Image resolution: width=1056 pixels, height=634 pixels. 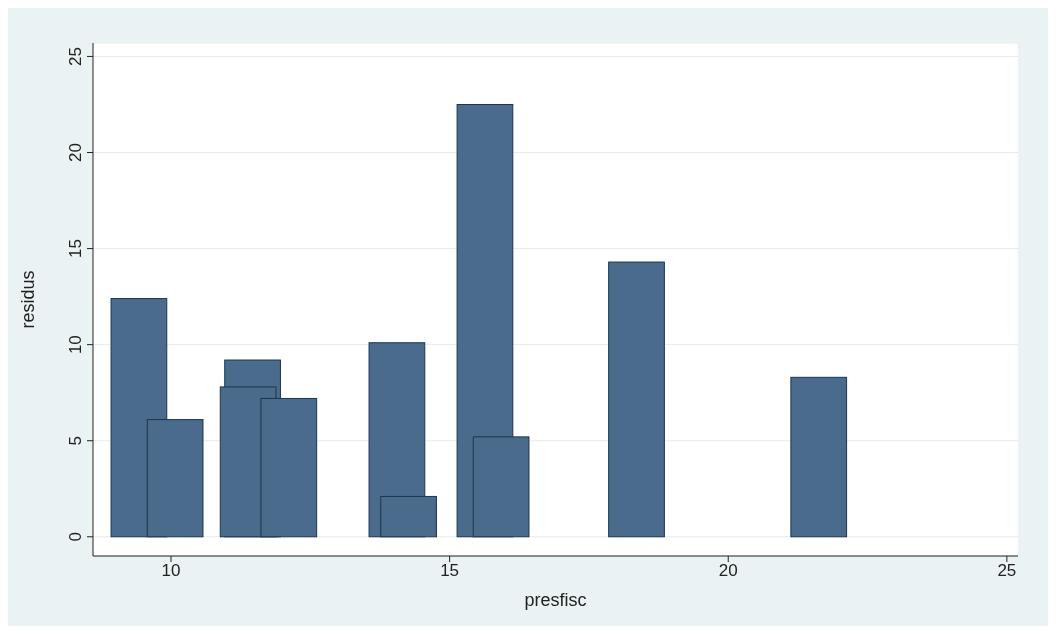 I want to click on y-tick-label: 25, so click(x=75, y=56).